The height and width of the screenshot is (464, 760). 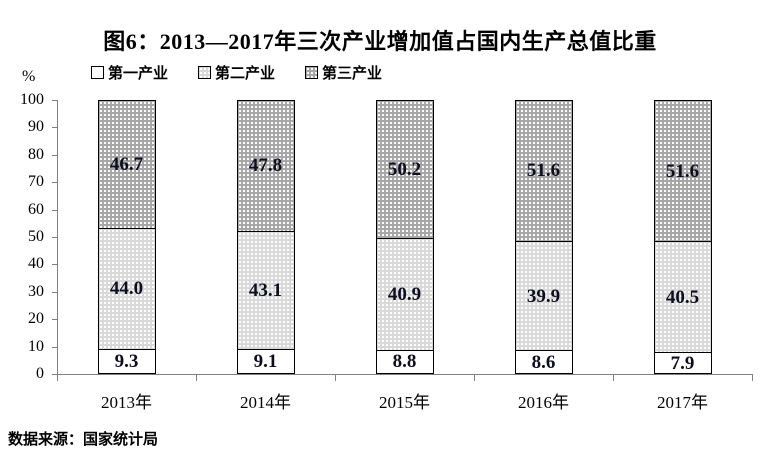 I want to click on bar-segment-第三产业: 47.8, so click(x=265, y=166).